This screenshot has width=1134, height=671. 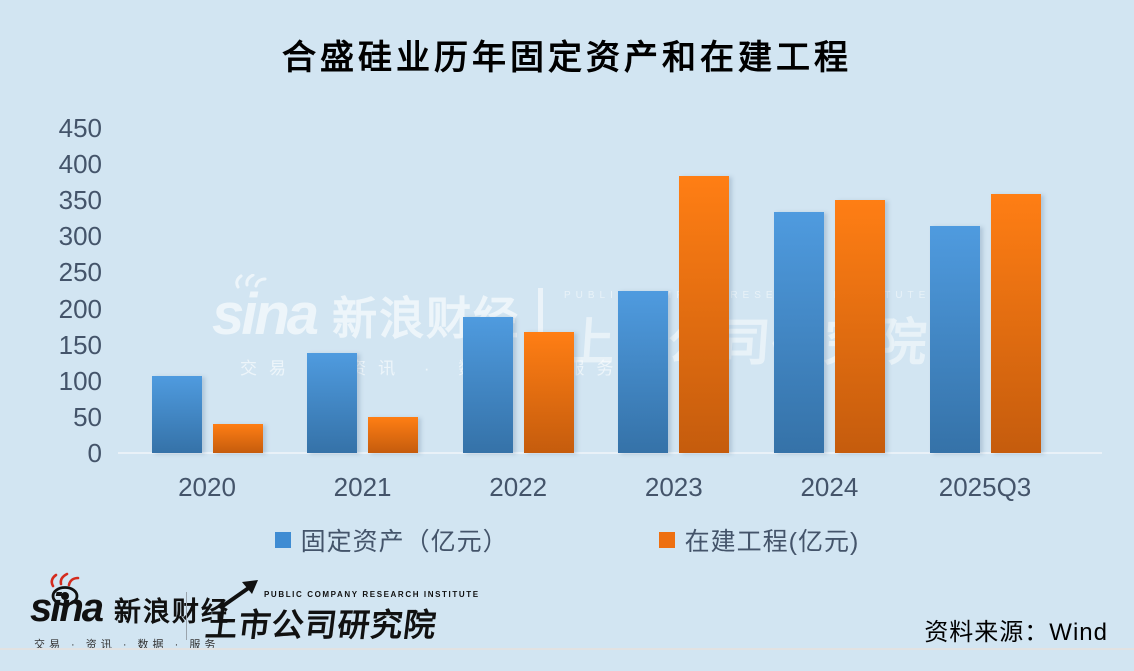 I want to click on bar-fixed-assets-2023, so click(x=643, y=372).